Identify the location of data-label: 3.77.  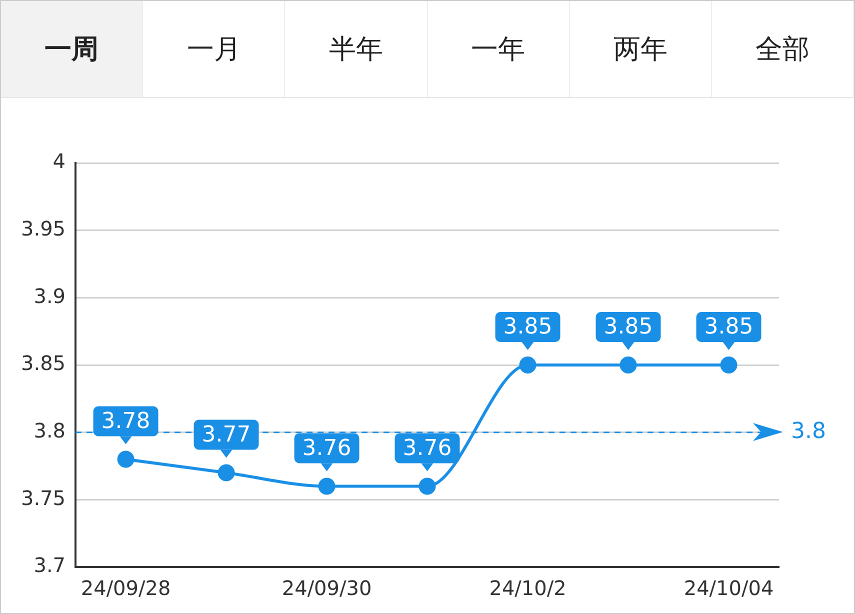
(226, 435).